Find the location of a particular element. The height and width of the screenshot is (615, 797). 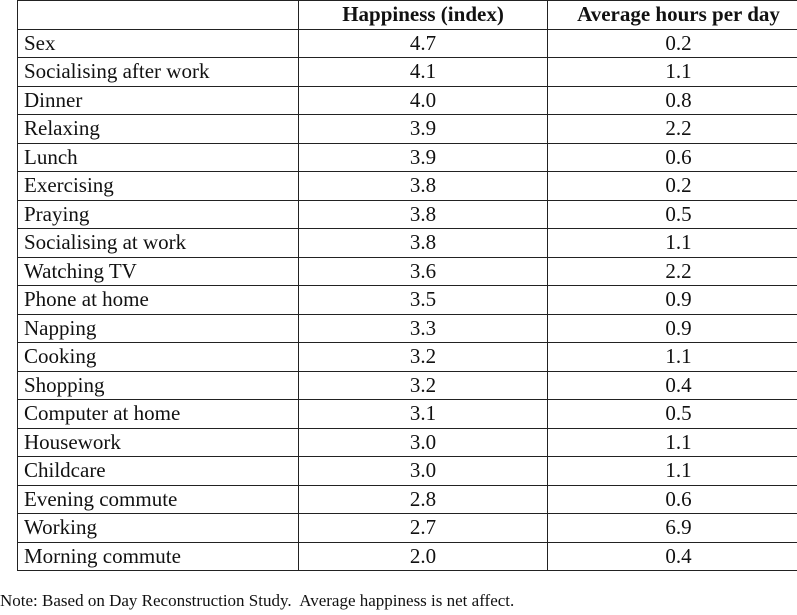

value-cell: 3.6 is located at coordinates (423, 271).